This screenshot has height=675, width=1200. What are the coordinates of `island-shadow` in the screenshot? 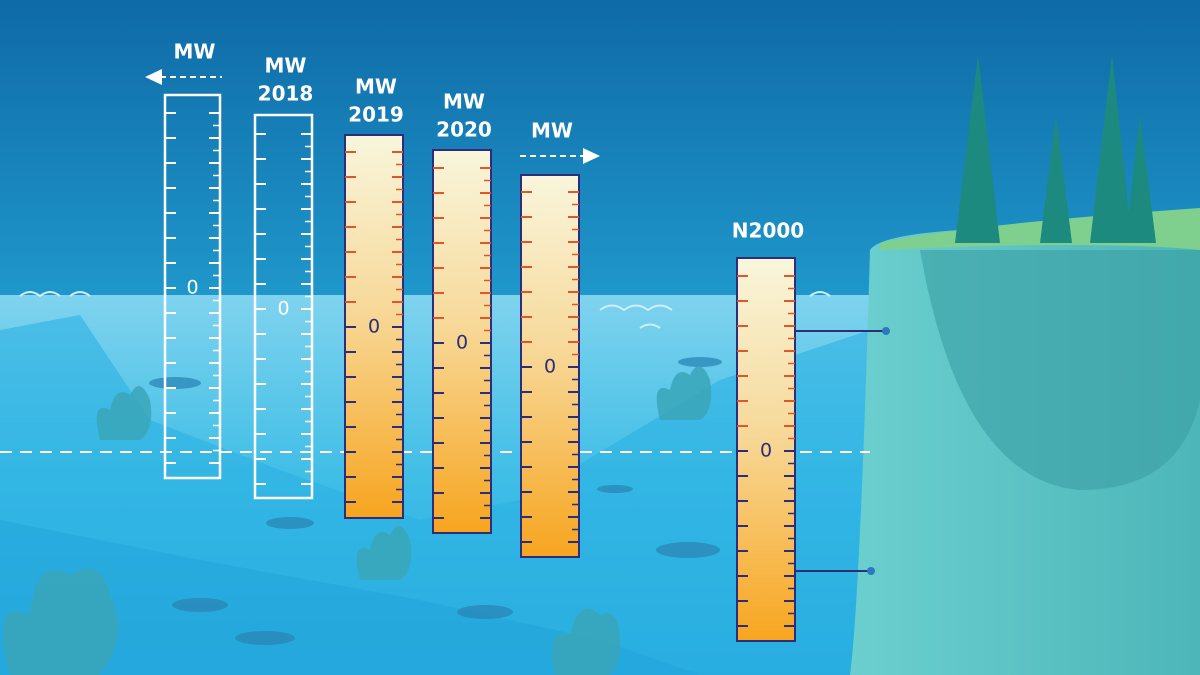 It's located at (1060, 370).